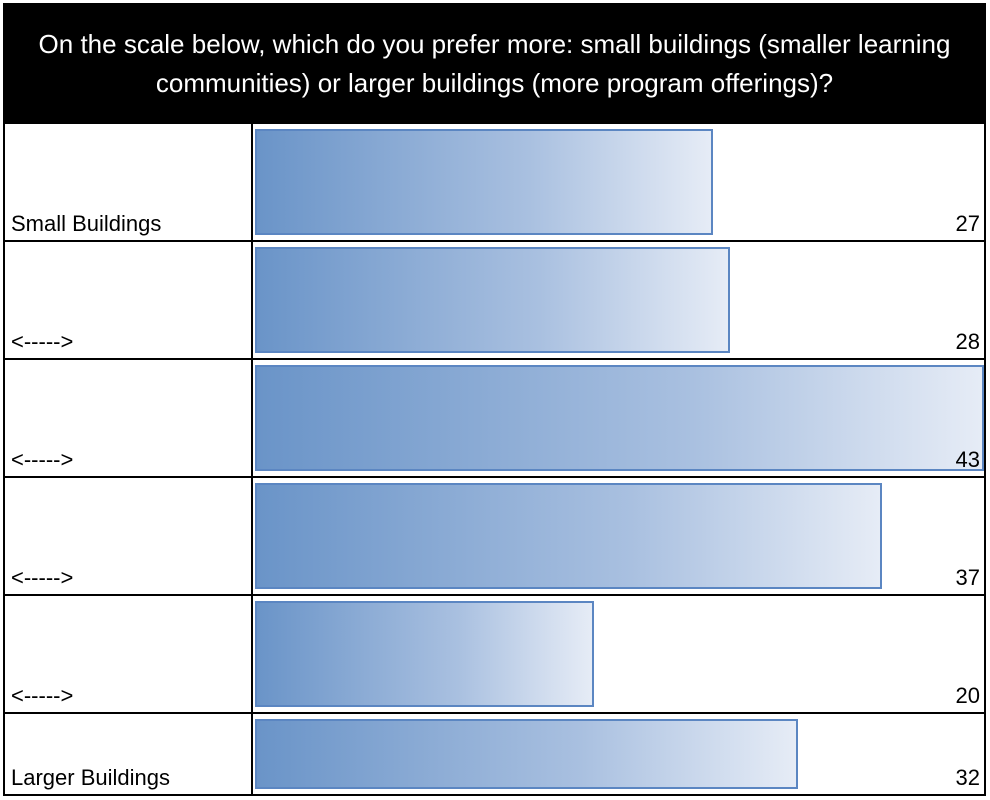 This screenshot has height=800, width=990. What do you see at coordinates (967, 223) in the screenshot?
I see `data-label: 27` at bounding box center [967, 223].